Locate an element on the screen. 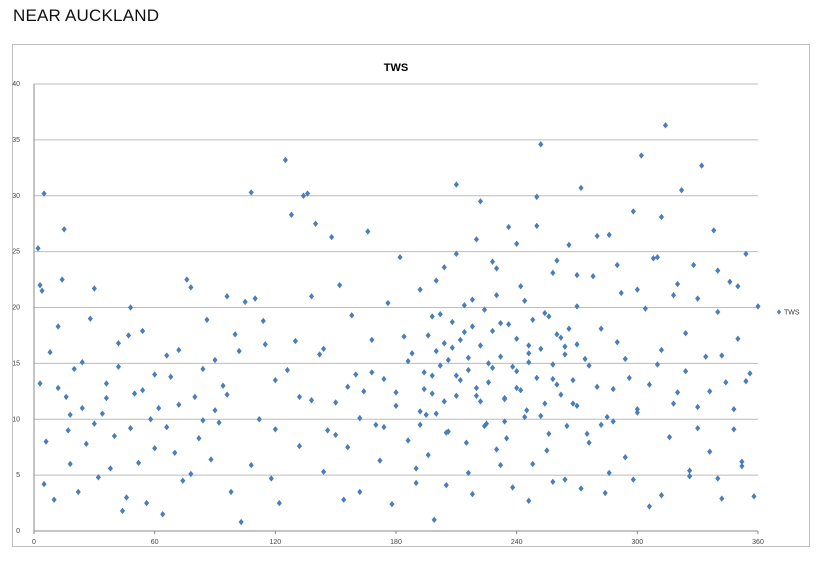 This screenshot has height=570, width=821. legend-marker is located at coordinates (779, 312).